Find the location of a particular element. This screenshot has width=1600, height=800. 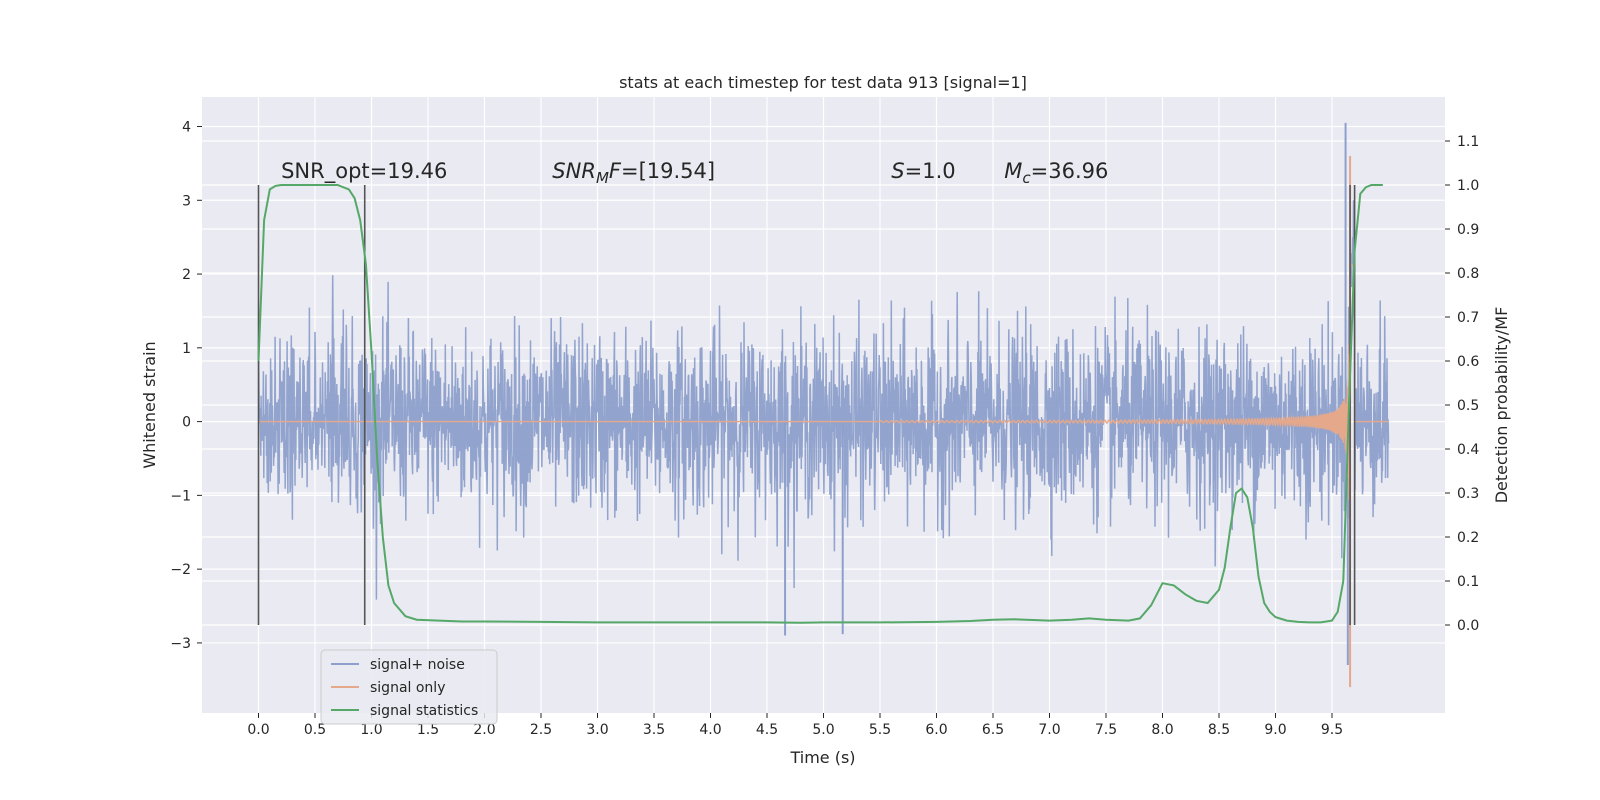

annotation-s: S=1.0 is located at coordinates (923, 171).